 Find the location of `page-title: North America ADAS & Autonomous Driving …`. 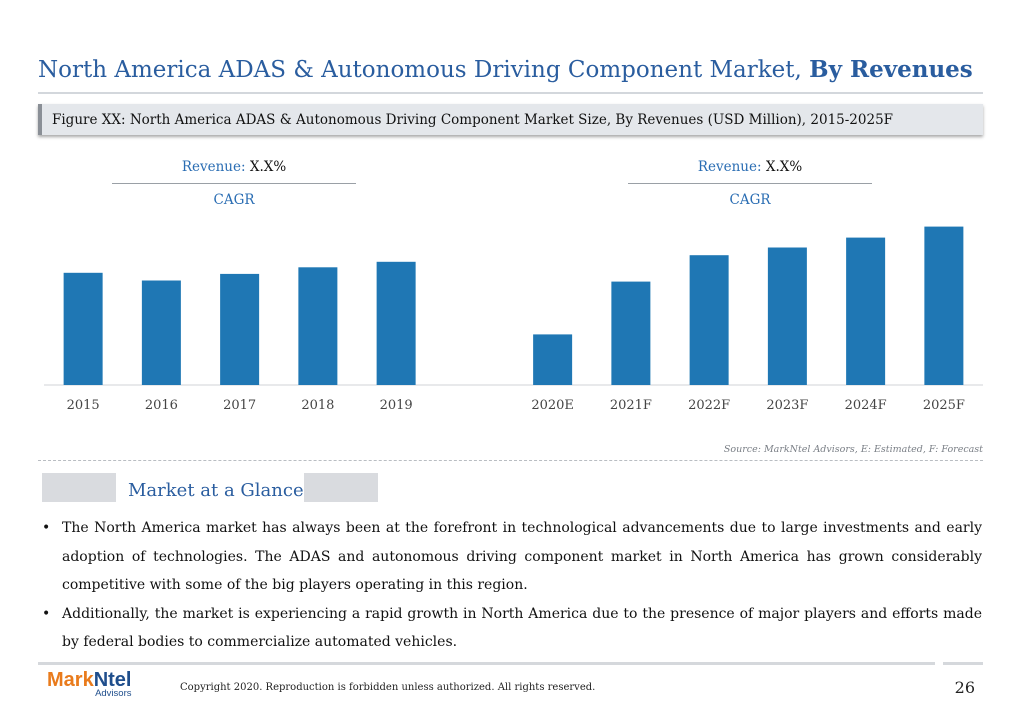

page-title: North America ADAS & Autonomous Driving … is located at coordinates (505, 69).